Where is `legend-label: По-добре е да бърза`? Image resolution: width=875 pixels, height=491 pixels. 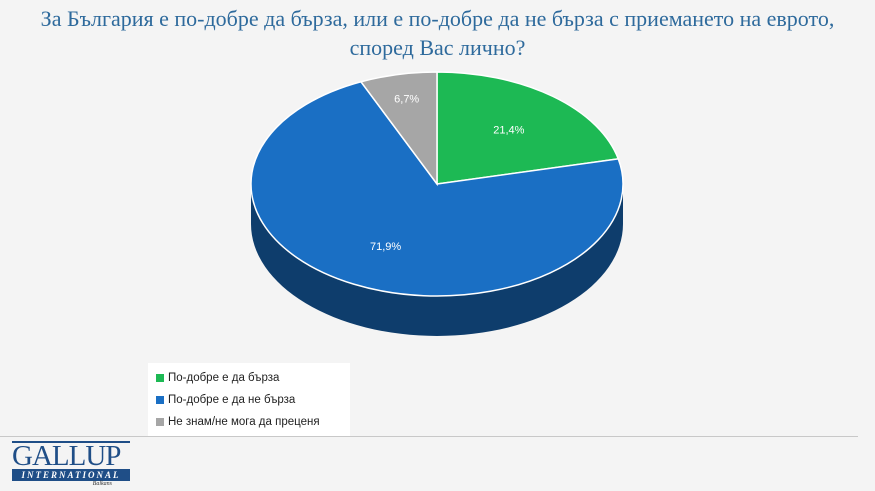
legend-label: По-добре е да бърза is located at coordinates (224, 378).